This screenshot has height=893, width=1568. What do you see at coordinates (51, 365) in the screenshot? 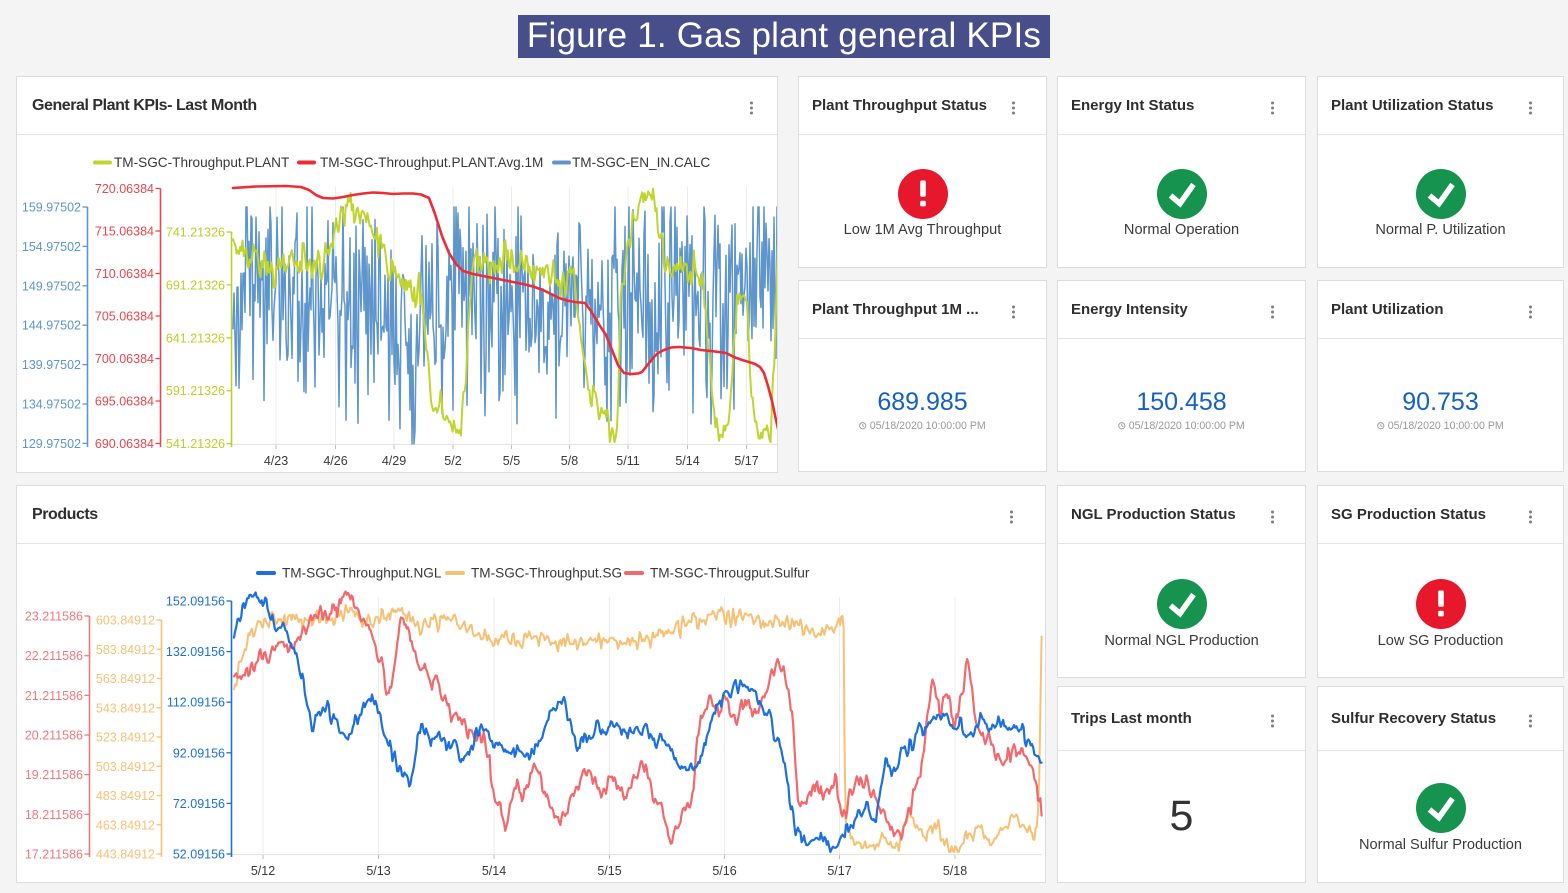
I see `svg-text: 139.97502` at bounding box center [51, 365].